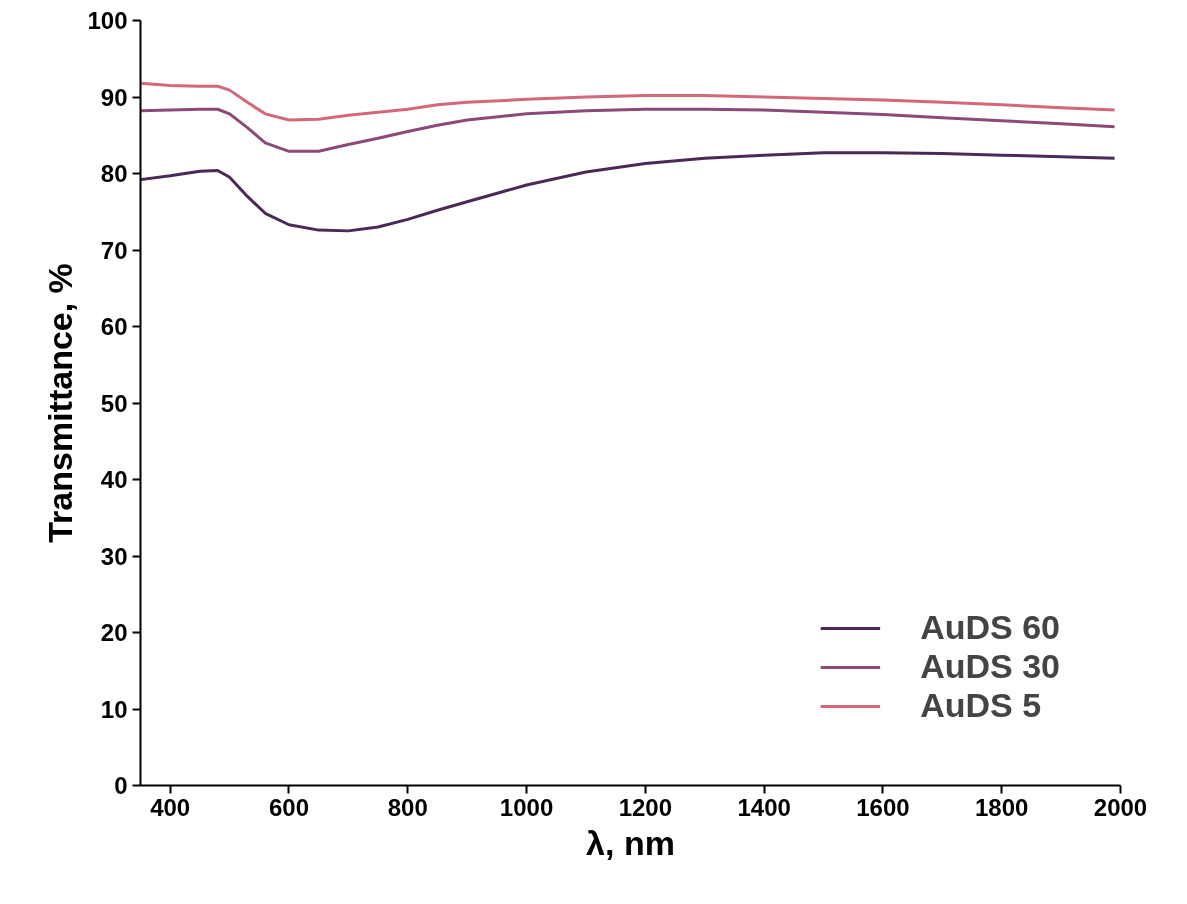 The width and height of the screenshot is (1187, 904). What do you see at coordinates (981, 705) in the screenshot?
I see `legend-label: AuDS 5` at bounding box center [981, 705].